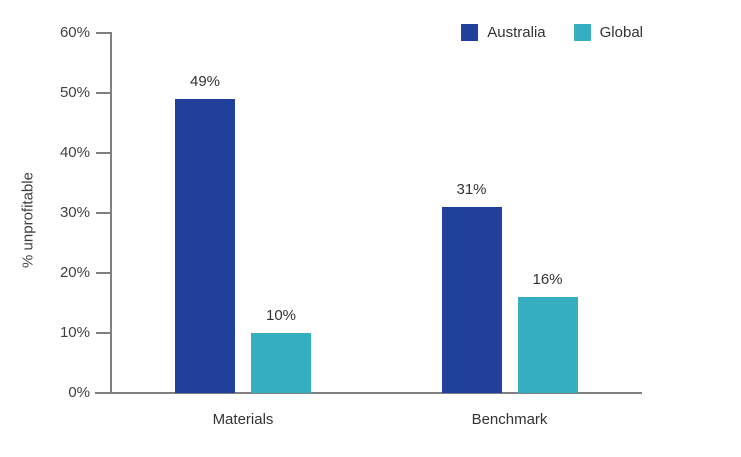  I want to click on bar-benchmark-global, so click(547, 345).